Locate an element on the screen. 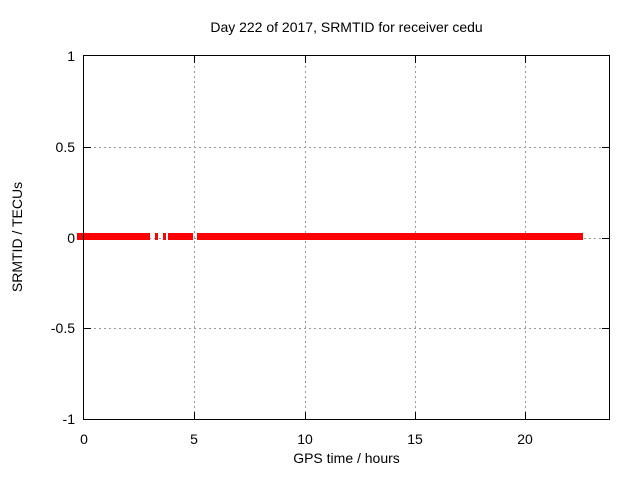 The height and width of the screenshot is (480, 640). y-tick-label: 0.5 is located at coordinates (65, 147).